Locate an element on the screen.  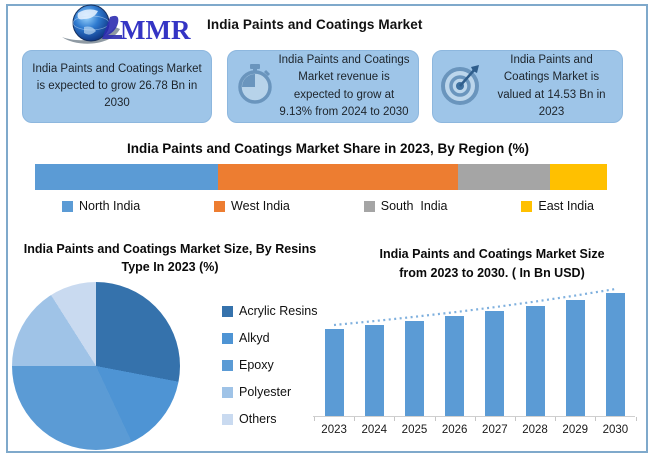
legend-item-polyester: Polyester is located at coordinates (270, 392).